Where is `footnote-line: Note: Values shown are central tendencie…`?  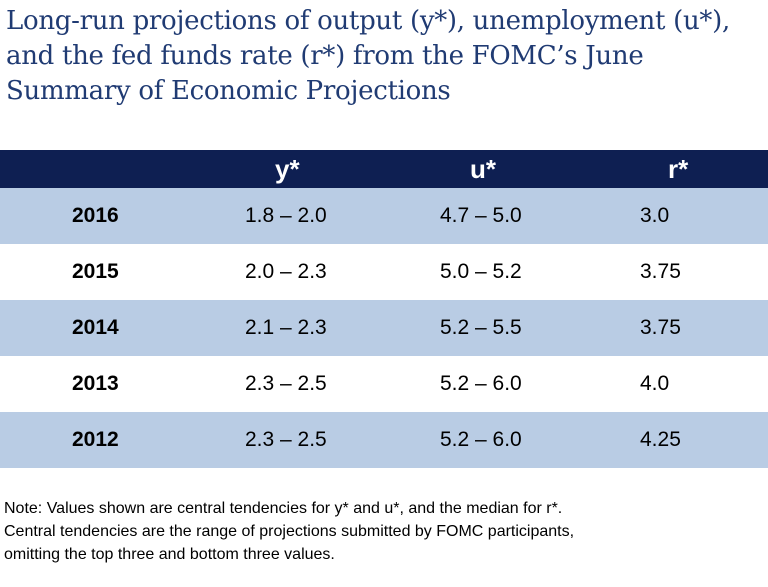
footnote-line: Note: Values shown are central tendencie… is located at coordinates (283, 508).